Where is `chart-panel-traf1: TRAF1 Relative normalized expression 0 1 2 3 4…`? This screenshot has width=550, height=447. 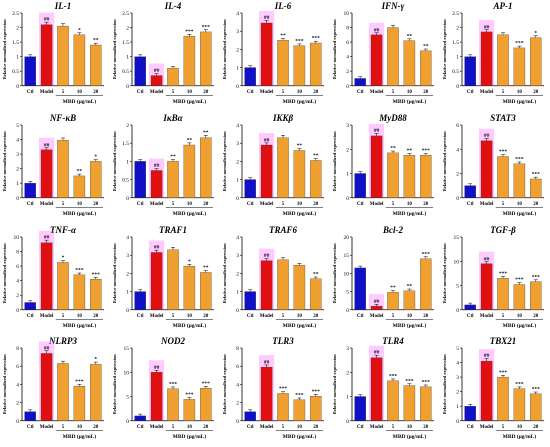
chart-panel-traf1: TRAF1 Relative normalized expression 0 1 2 3 4… is located at coordinates (163, 276).